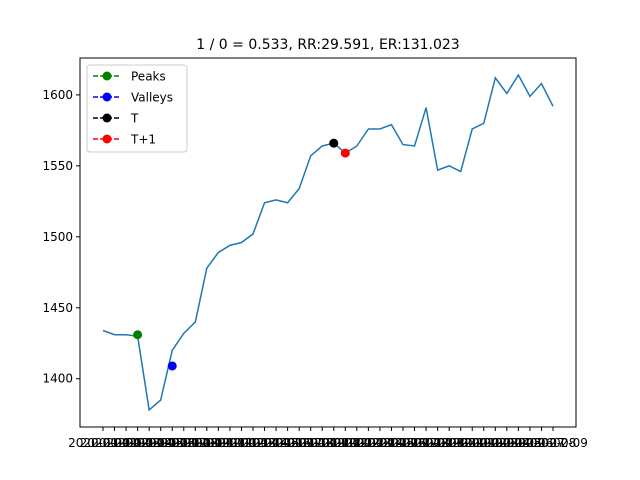  What do you see at coordinates (184, 443) in the screenshot?
I see `x-tick-label: 2020-01-08` at bounding box center [184, 443].